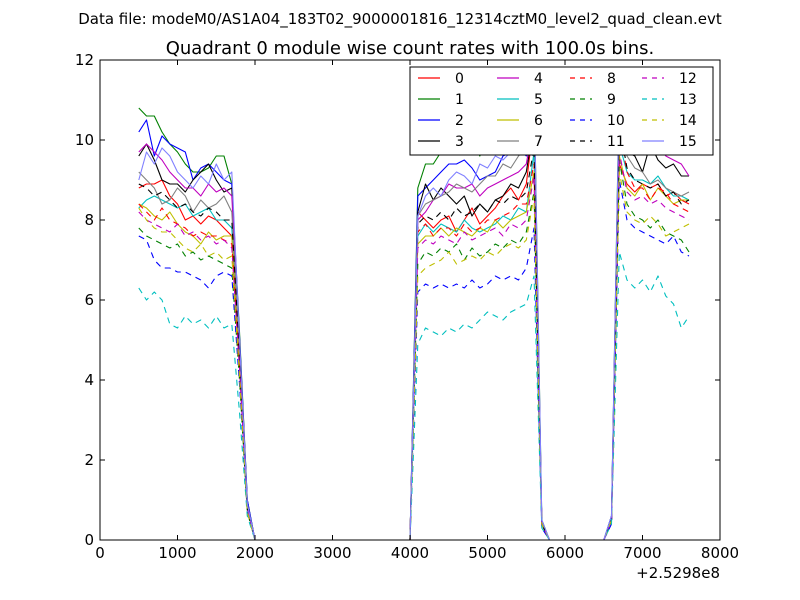  I want to click on x-tick-label: 4000, so click(410, 553).